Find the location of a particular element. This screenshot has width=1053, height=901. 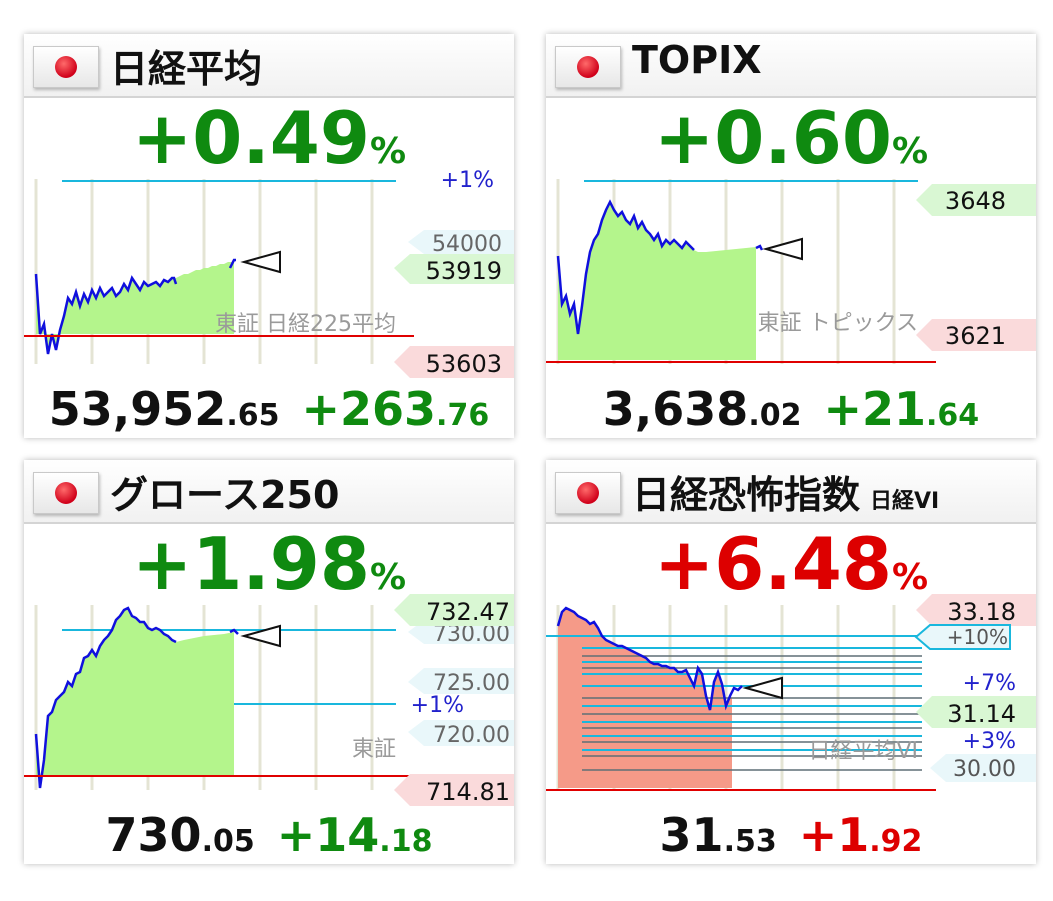

index-subtitle: 日経VI is located at coordinates (905, 501).